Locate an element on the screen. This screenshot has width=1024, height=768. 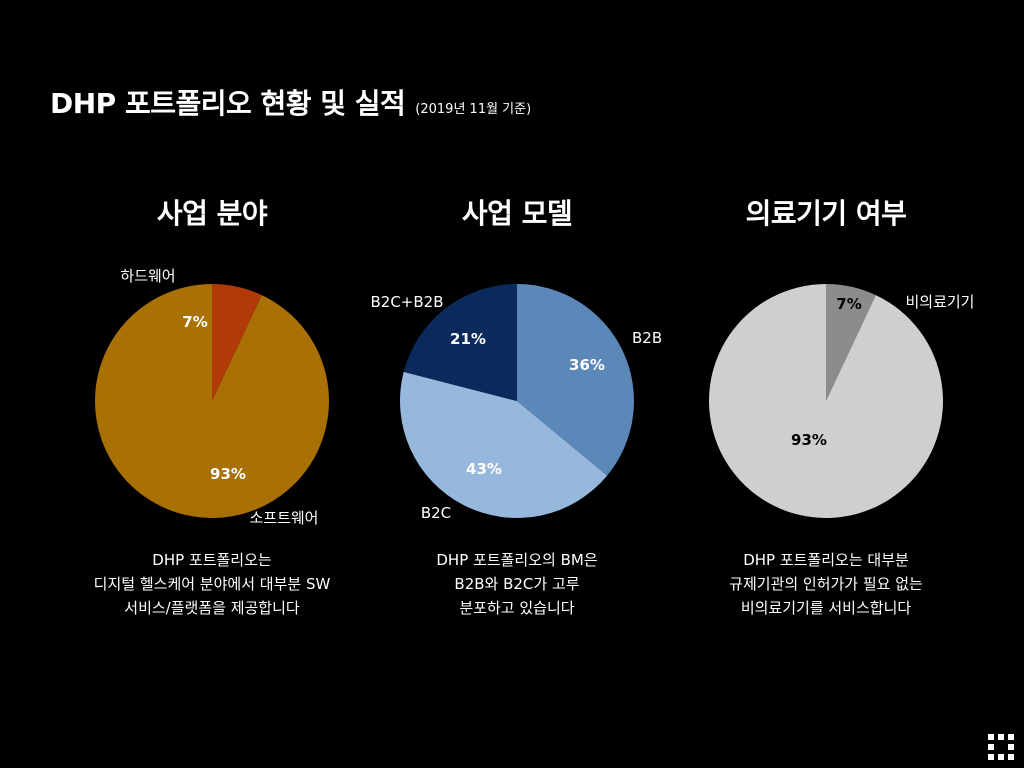
pie-category-label: B2C+B2B is located at coordinates (406, 302).